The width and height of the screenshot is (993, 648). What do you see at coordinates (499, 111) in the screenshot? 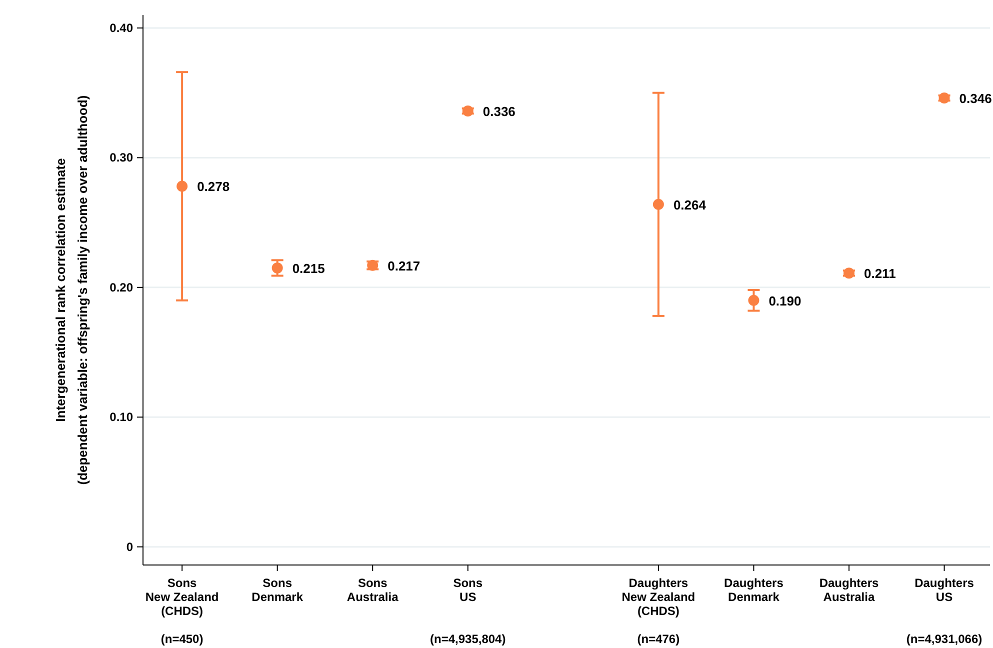
I see `data-label: 0.336` at bounding box center [499, 111].